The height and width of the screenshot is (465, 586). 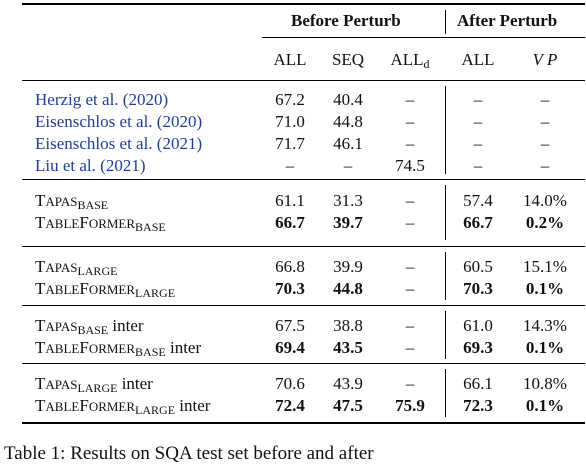 I want to click on col-header-all-after: ALL, so click(x=478, y=59).